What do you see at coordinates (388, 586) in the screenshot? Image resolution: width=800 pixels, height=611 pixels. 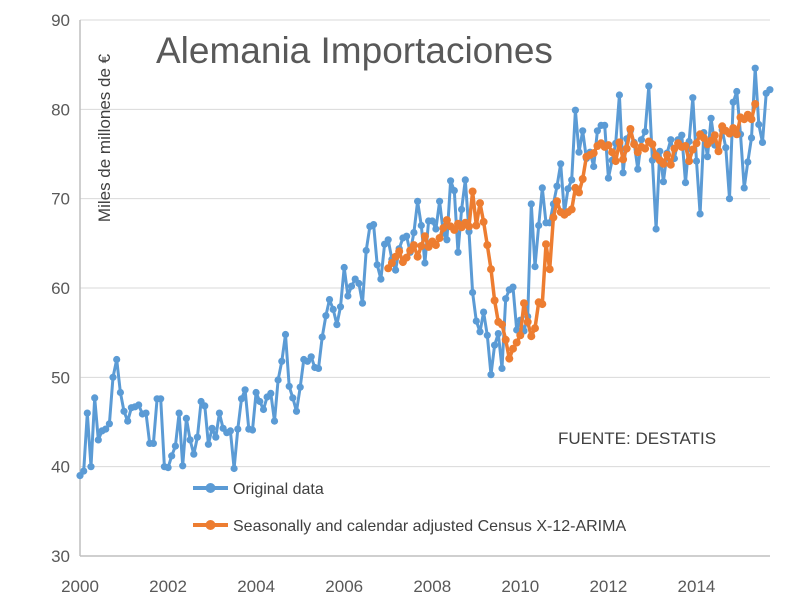 I see `x-tick-labels: 2000 2002 2004 2006 2008 2010 2012 2014` at bounding box center [388, 586].